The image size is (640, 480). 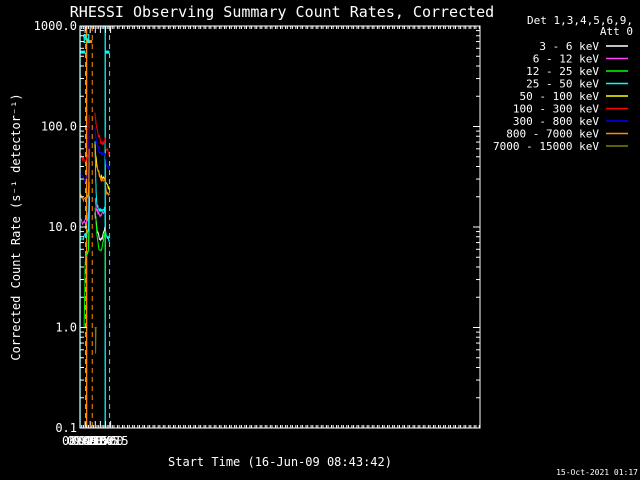 What do you see at coordinates (111, 441) in the screenshot?
I see `x-tick-label: 10:15` at bounding box center [111, 441].